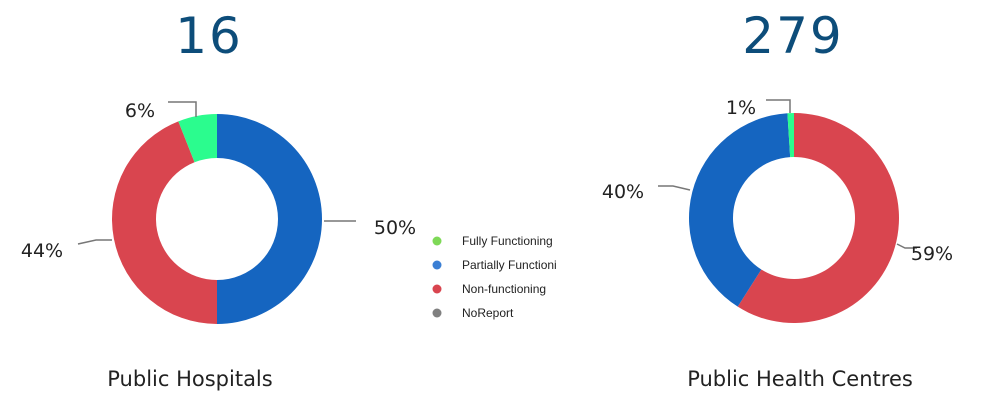  I want to click on legend-item-partially-functioning: Partially Functioni, so click(494, 265).